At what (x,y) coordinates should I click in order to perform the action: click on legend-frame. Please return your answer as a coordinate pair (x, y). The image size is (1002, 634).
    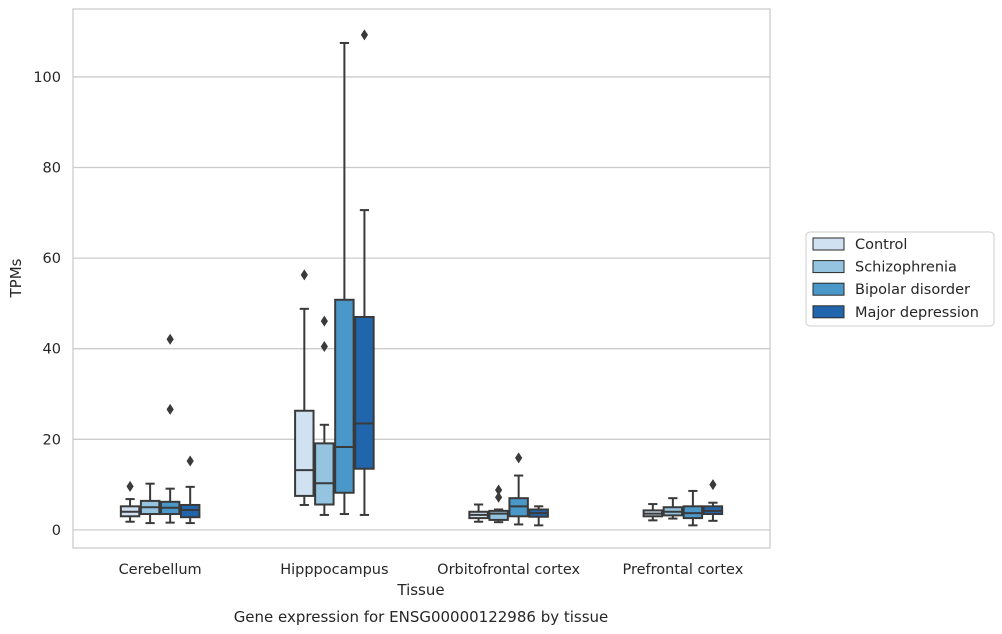
    Looking at the image, I should click on (900, 279).